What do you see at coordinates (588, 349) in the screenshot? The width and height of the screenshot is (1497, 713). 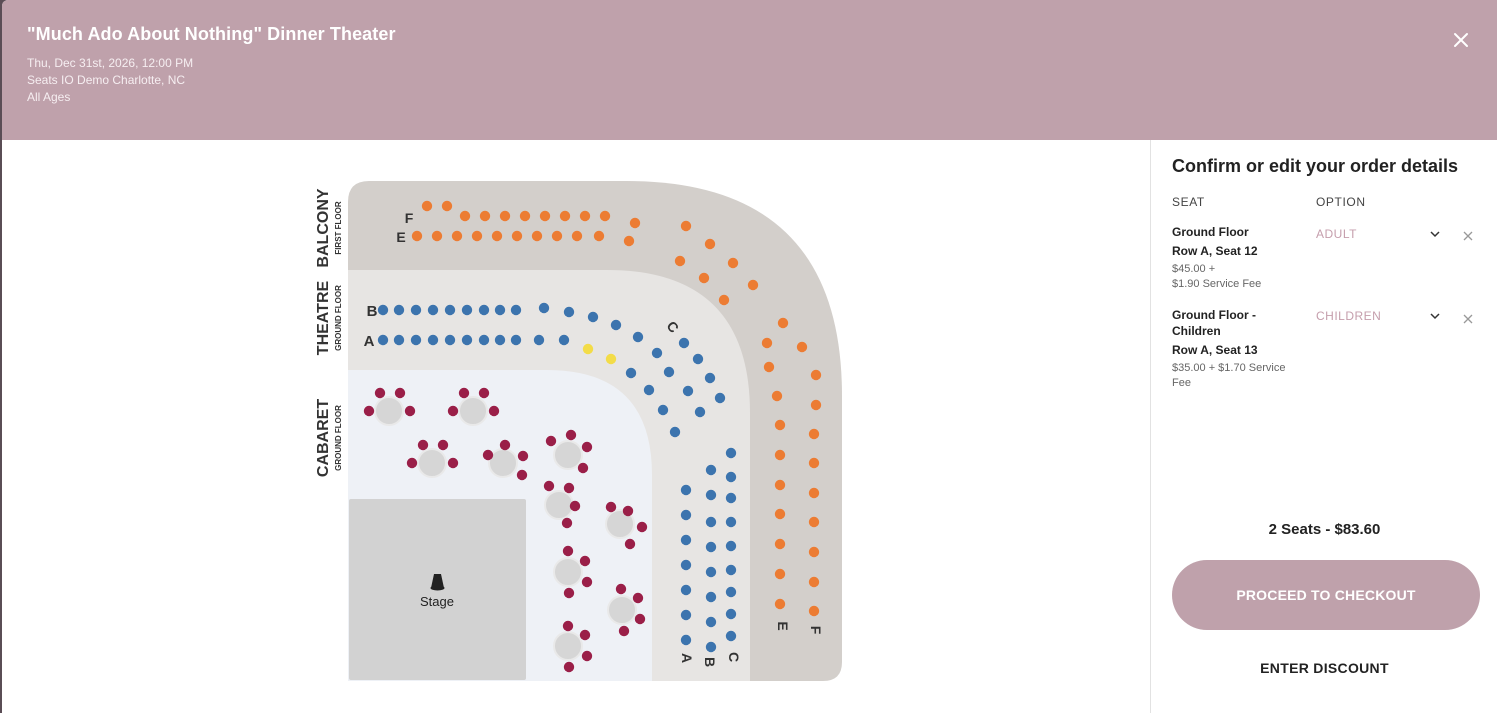 I see `selected-seat` at bounding box center [588, 349].